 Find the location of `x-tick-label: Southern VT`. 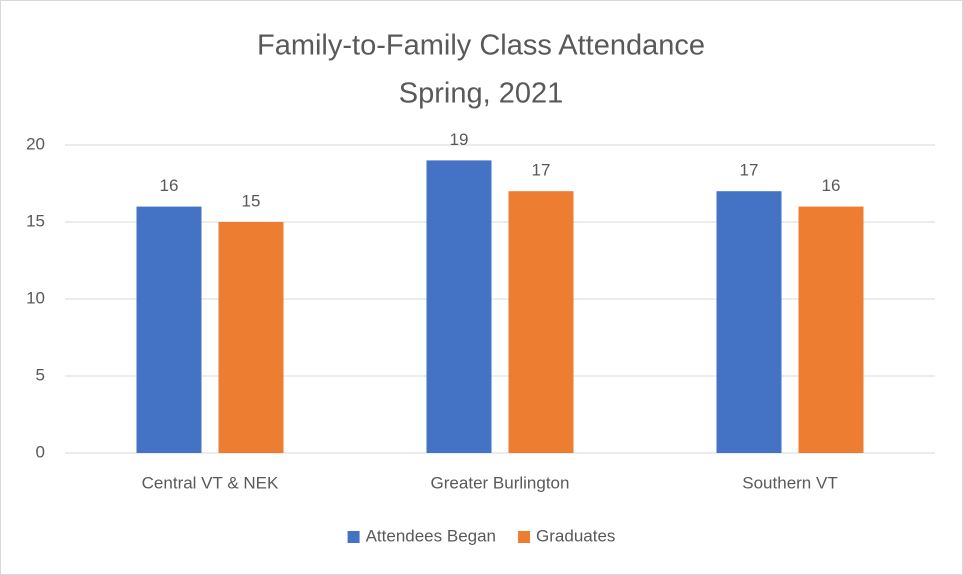

x-tick-label: Southern VT is located at coordinates (789, 482).